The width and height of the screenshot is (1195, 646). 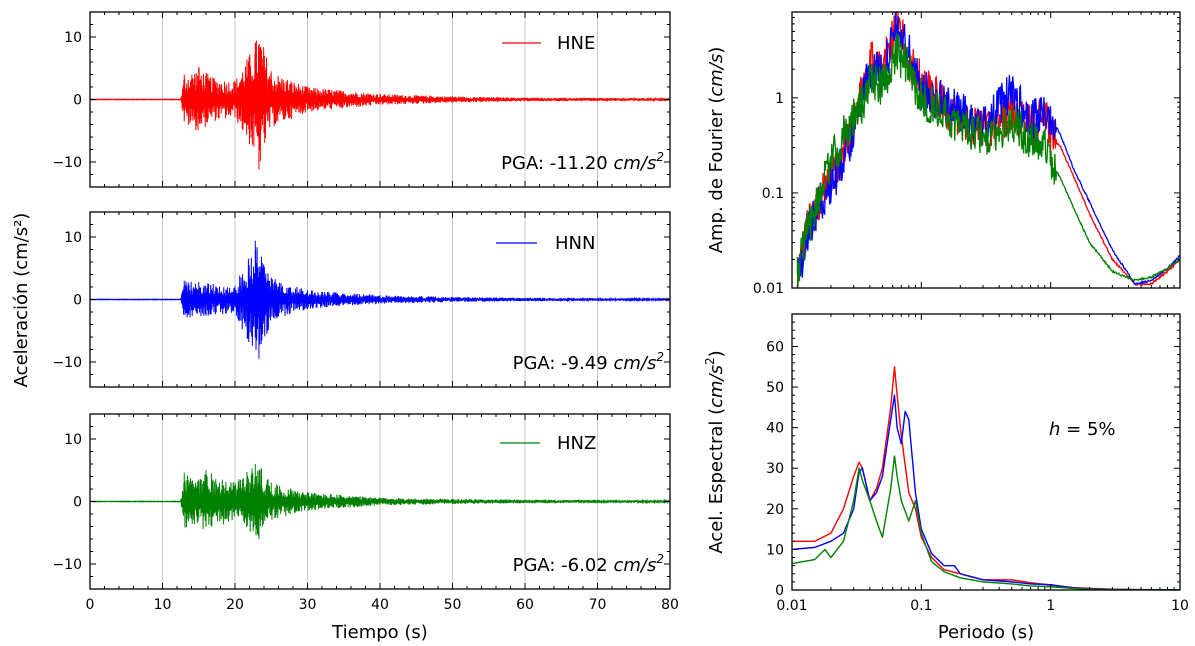 What do you see at coordinates (779, 99) in the screenshot?
I see `fourier-y-tick-label: 1` at bounding box center [779, 99].